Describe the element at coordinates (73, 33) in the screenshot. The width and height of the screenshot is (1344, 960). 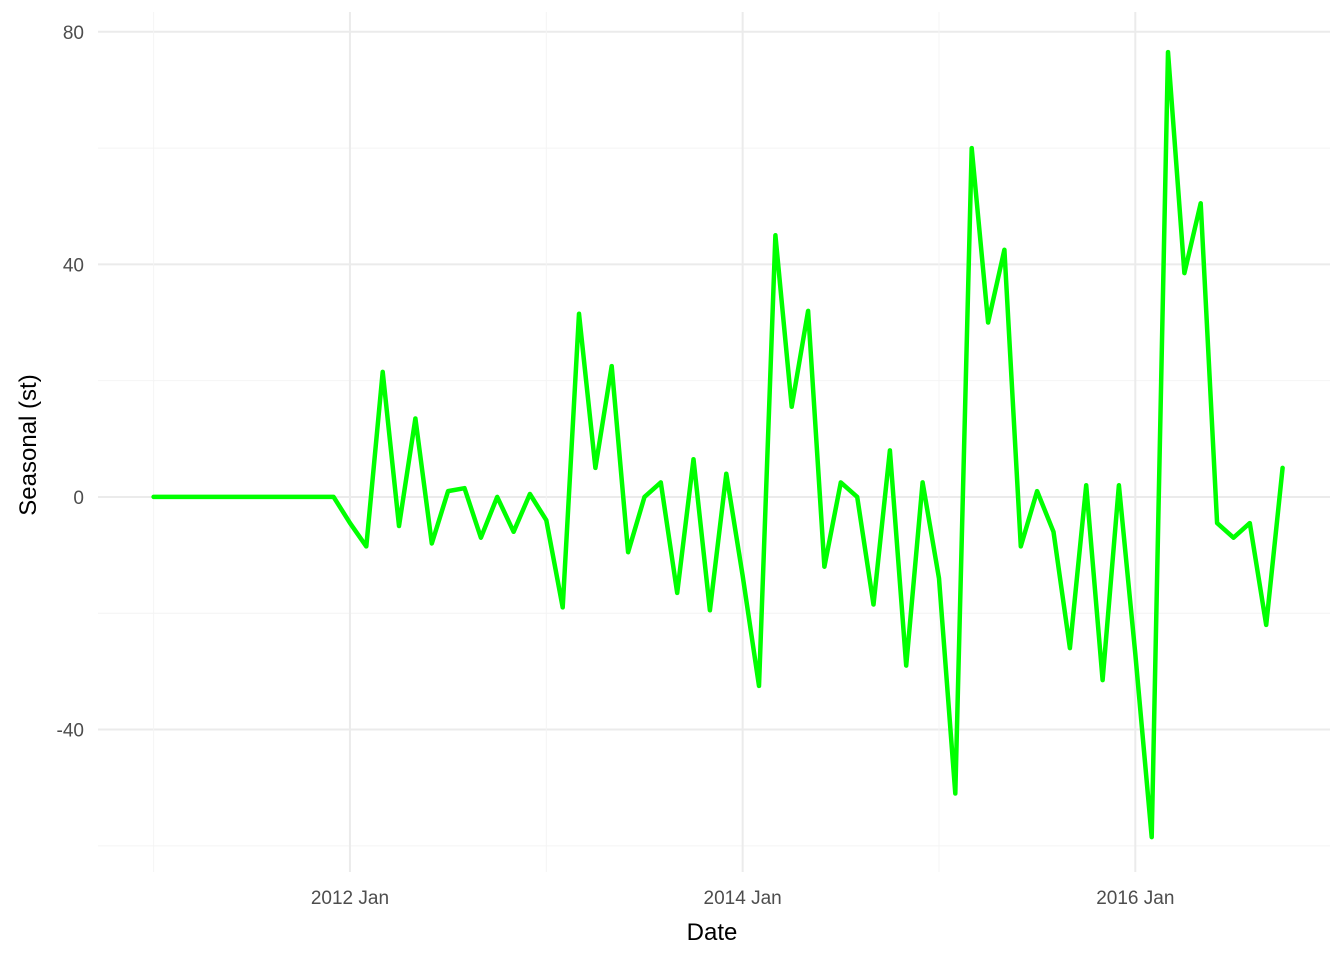
I see `y-tick-label: 80` at that location.